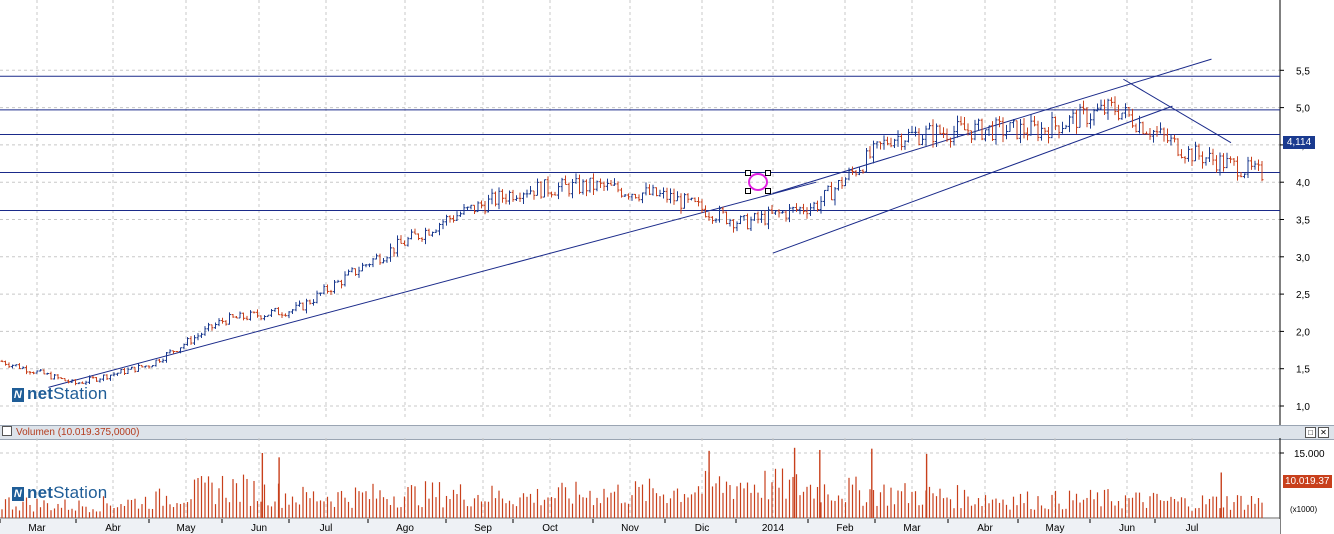  What do you see at coordinates (1303, 221) in the screenshot?
I see `price-tick-label: 3,5` at bounding box center [1303, 221].